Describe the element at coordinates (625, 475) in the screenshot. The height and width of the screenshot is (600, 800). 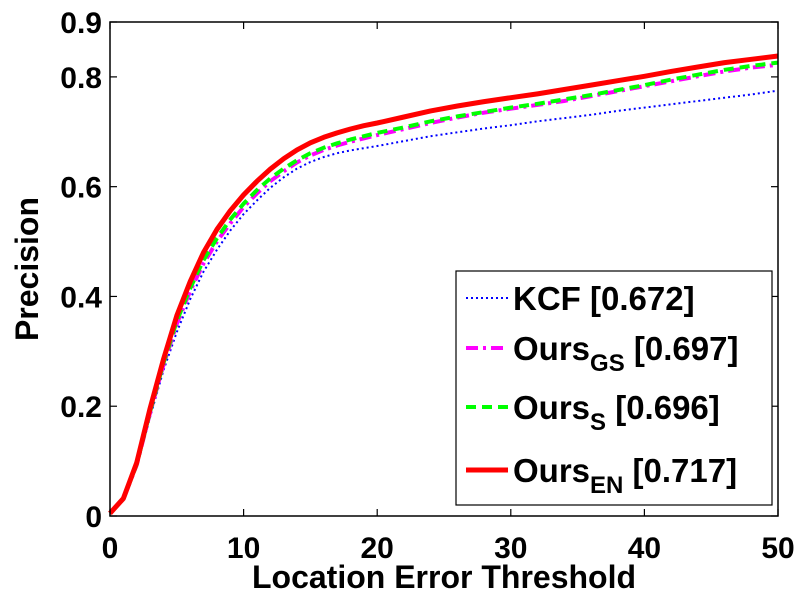
I see `legend-label: OursEN [0.717]` at that location.